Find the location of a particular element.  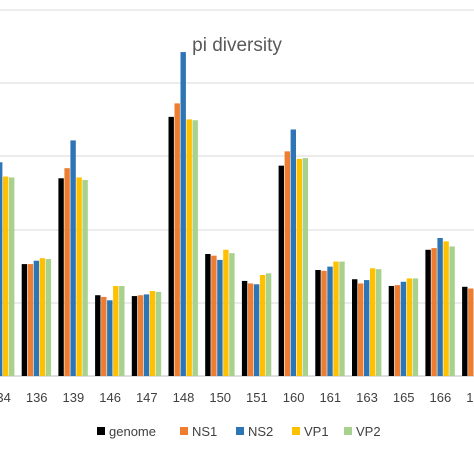

legend-label-NS2: NS2 is located at coordinates (260, 431).